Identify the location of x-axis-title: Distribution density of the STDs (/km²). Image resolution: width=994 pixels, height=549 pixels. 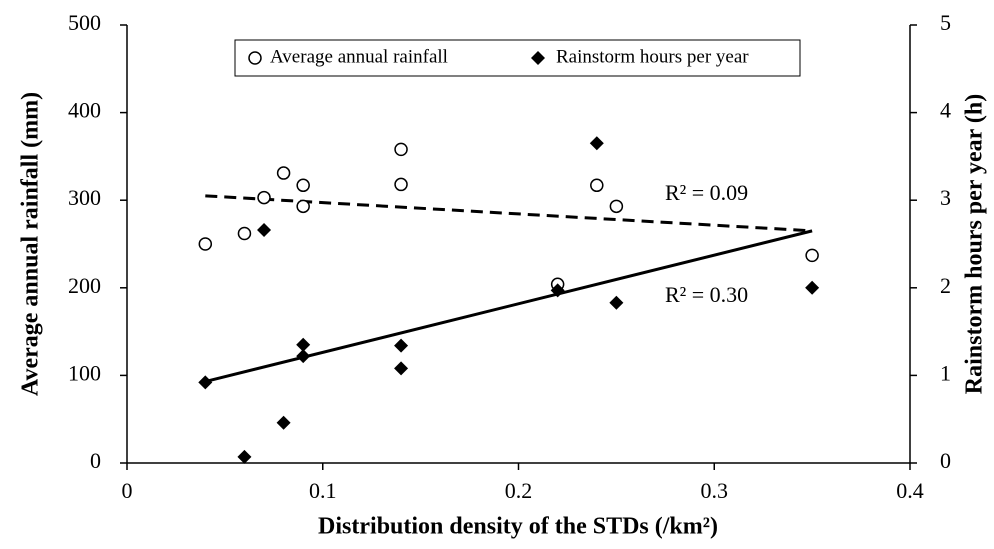
(518, 527).